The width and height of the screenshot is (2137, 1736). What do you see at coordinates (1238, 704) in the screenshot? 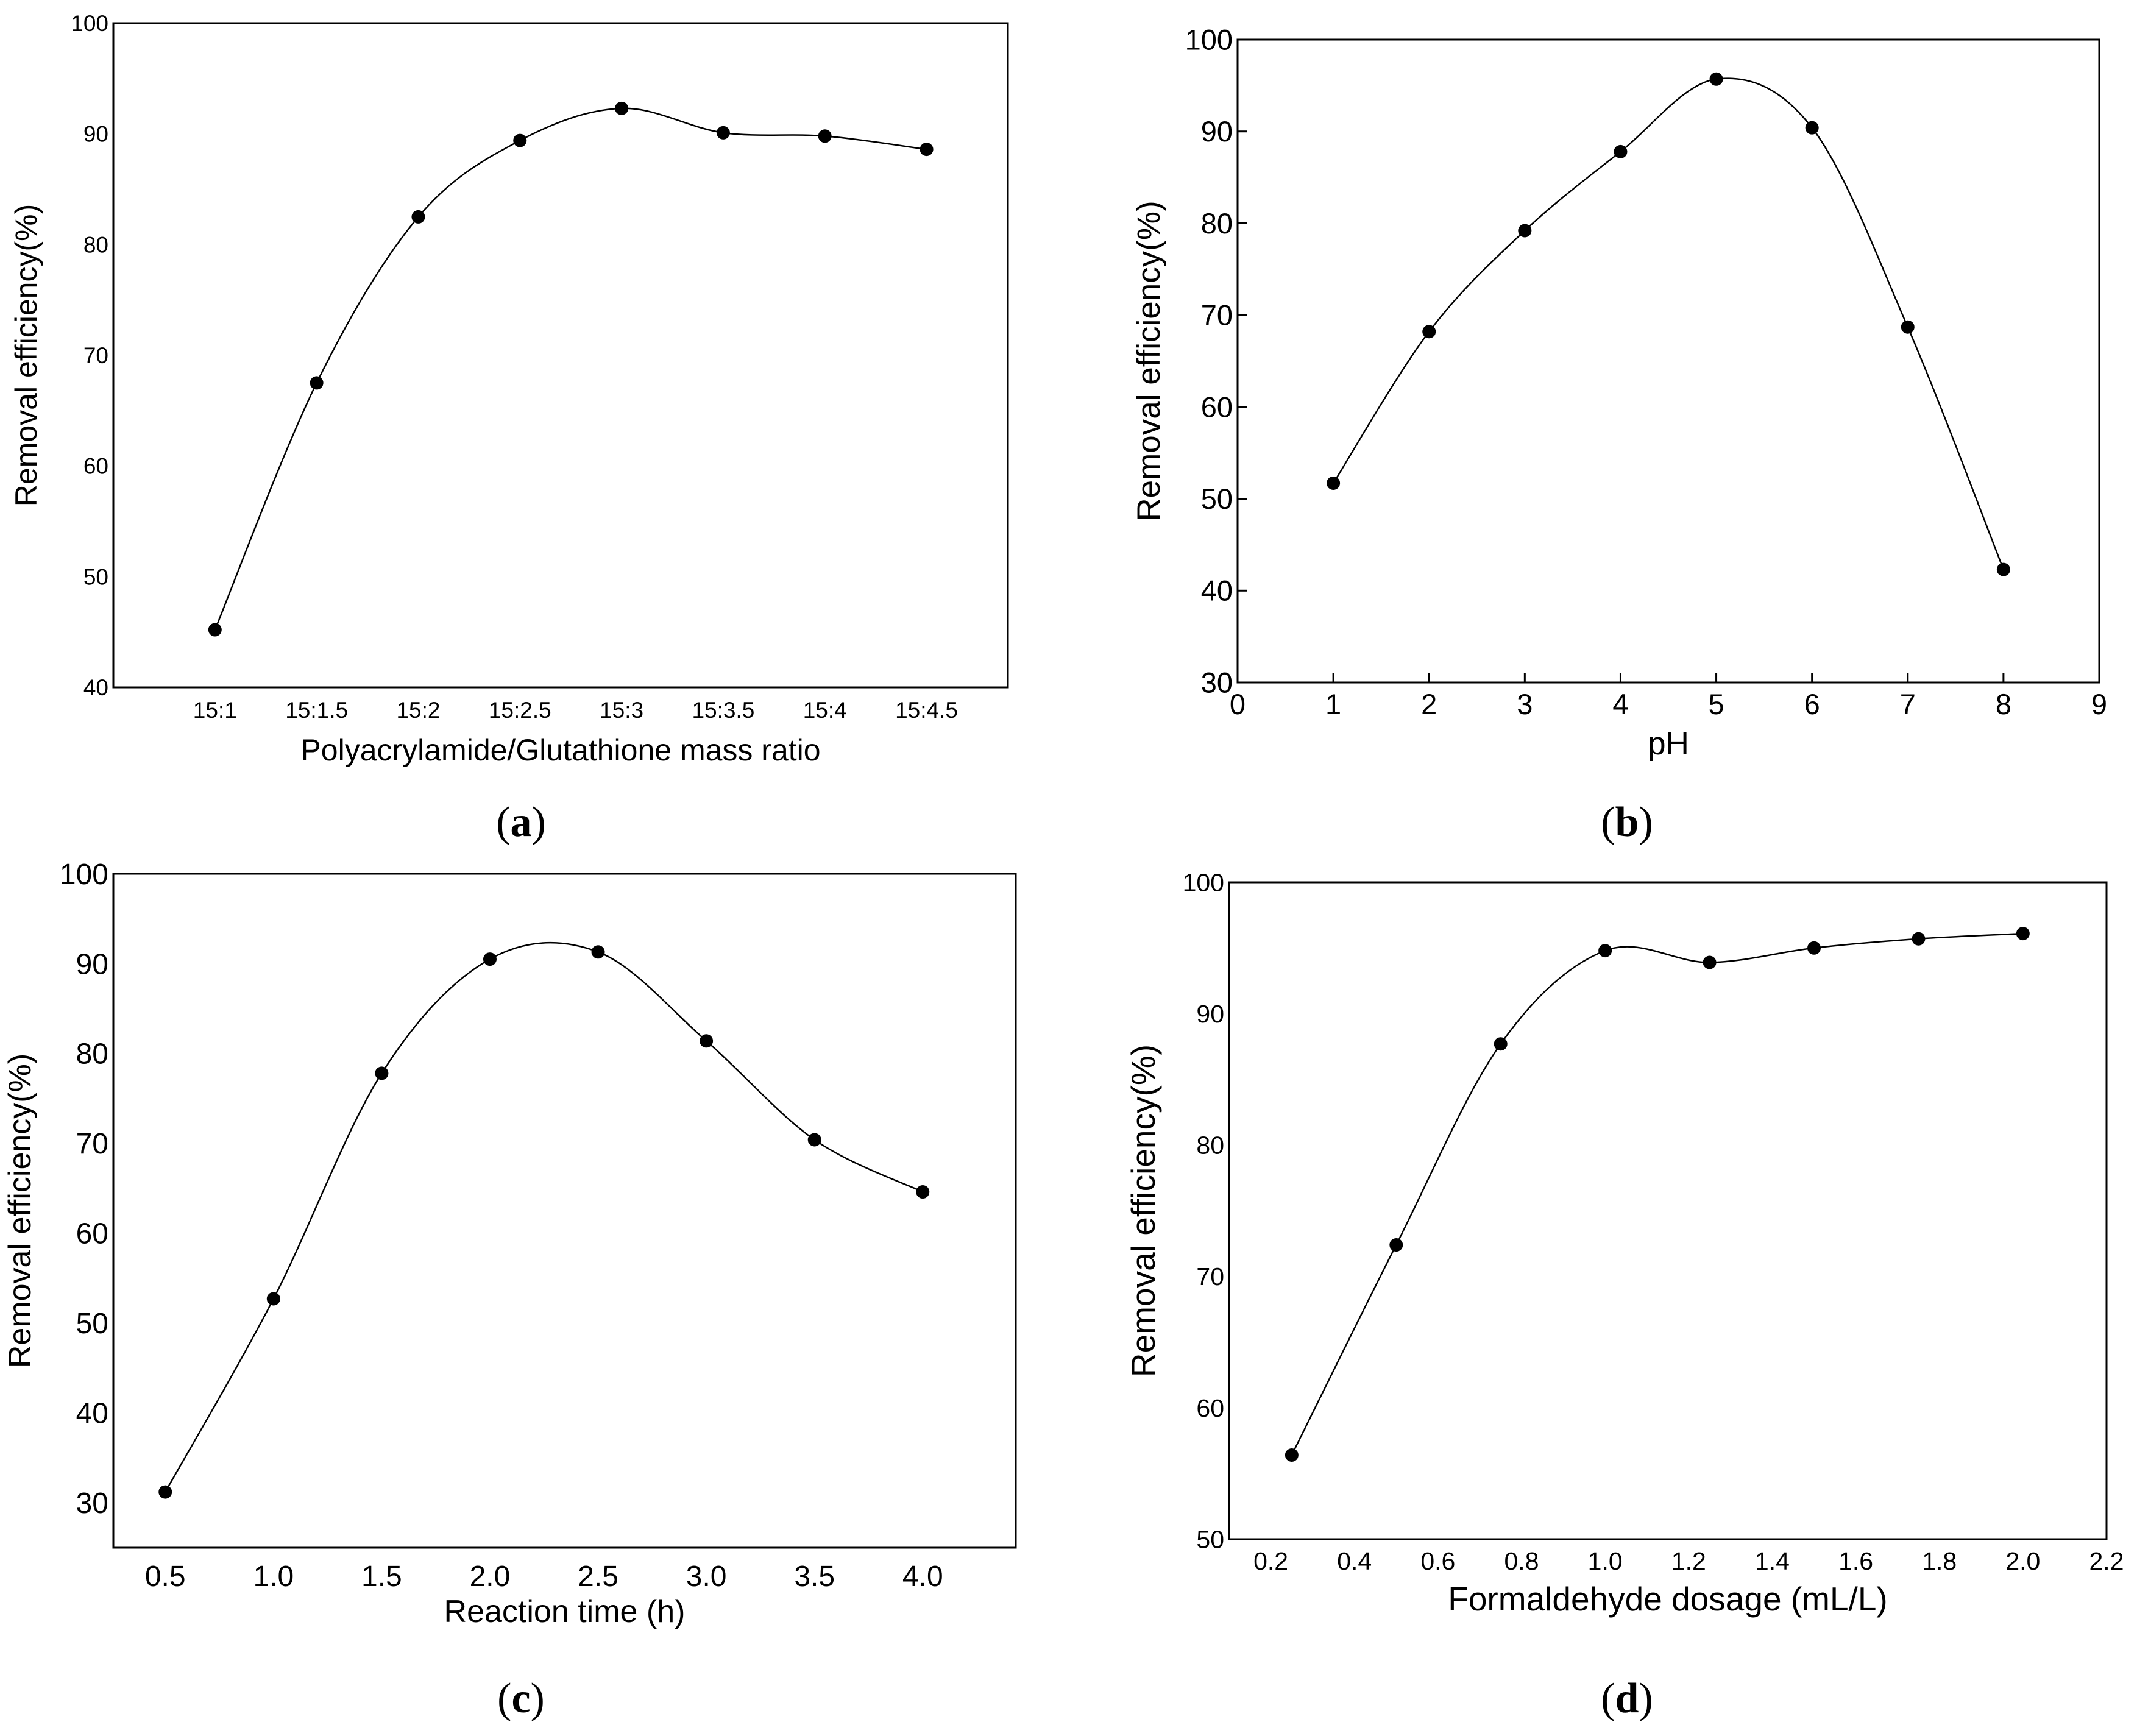
I see `x-tick-label: 0` at bounding box center [1238, 704].